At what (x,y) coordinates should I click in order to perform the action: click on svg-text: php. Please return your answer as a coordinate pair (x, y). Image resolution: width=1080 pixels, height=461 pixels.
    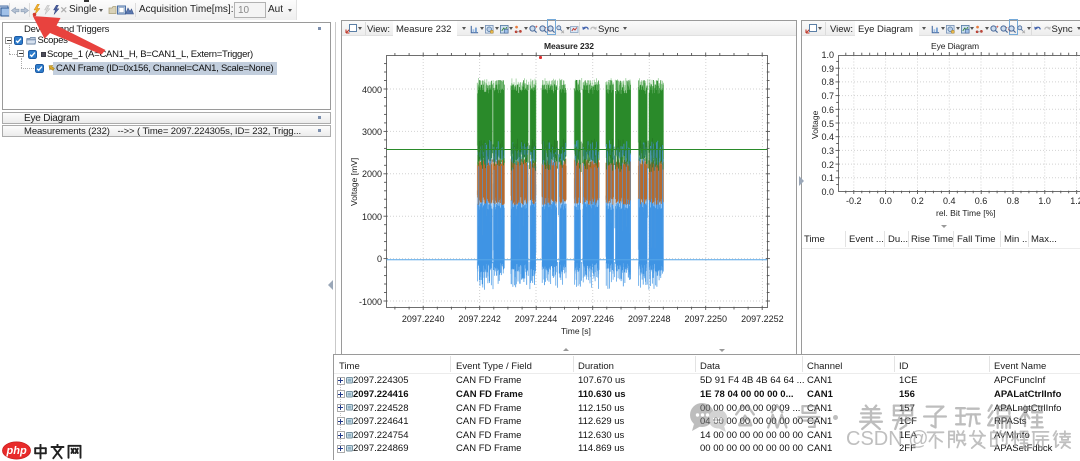
    Looking at the image, I should click on (16, 451).